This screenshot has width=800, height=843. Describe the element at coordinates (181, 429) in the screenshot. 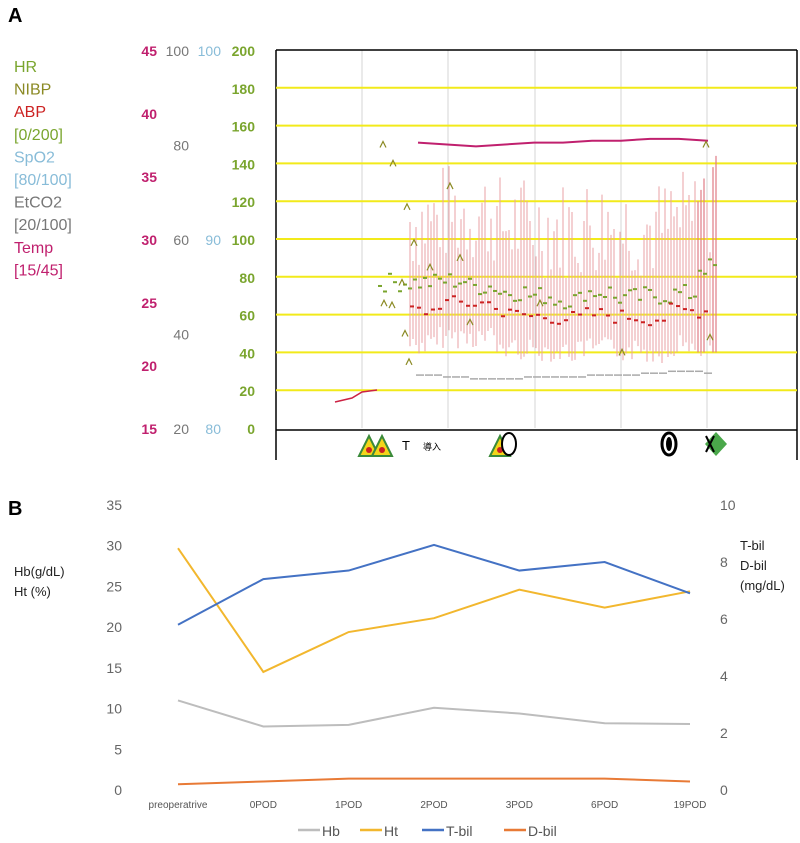

I see `tick-EtCO2-20: 20` at that location.